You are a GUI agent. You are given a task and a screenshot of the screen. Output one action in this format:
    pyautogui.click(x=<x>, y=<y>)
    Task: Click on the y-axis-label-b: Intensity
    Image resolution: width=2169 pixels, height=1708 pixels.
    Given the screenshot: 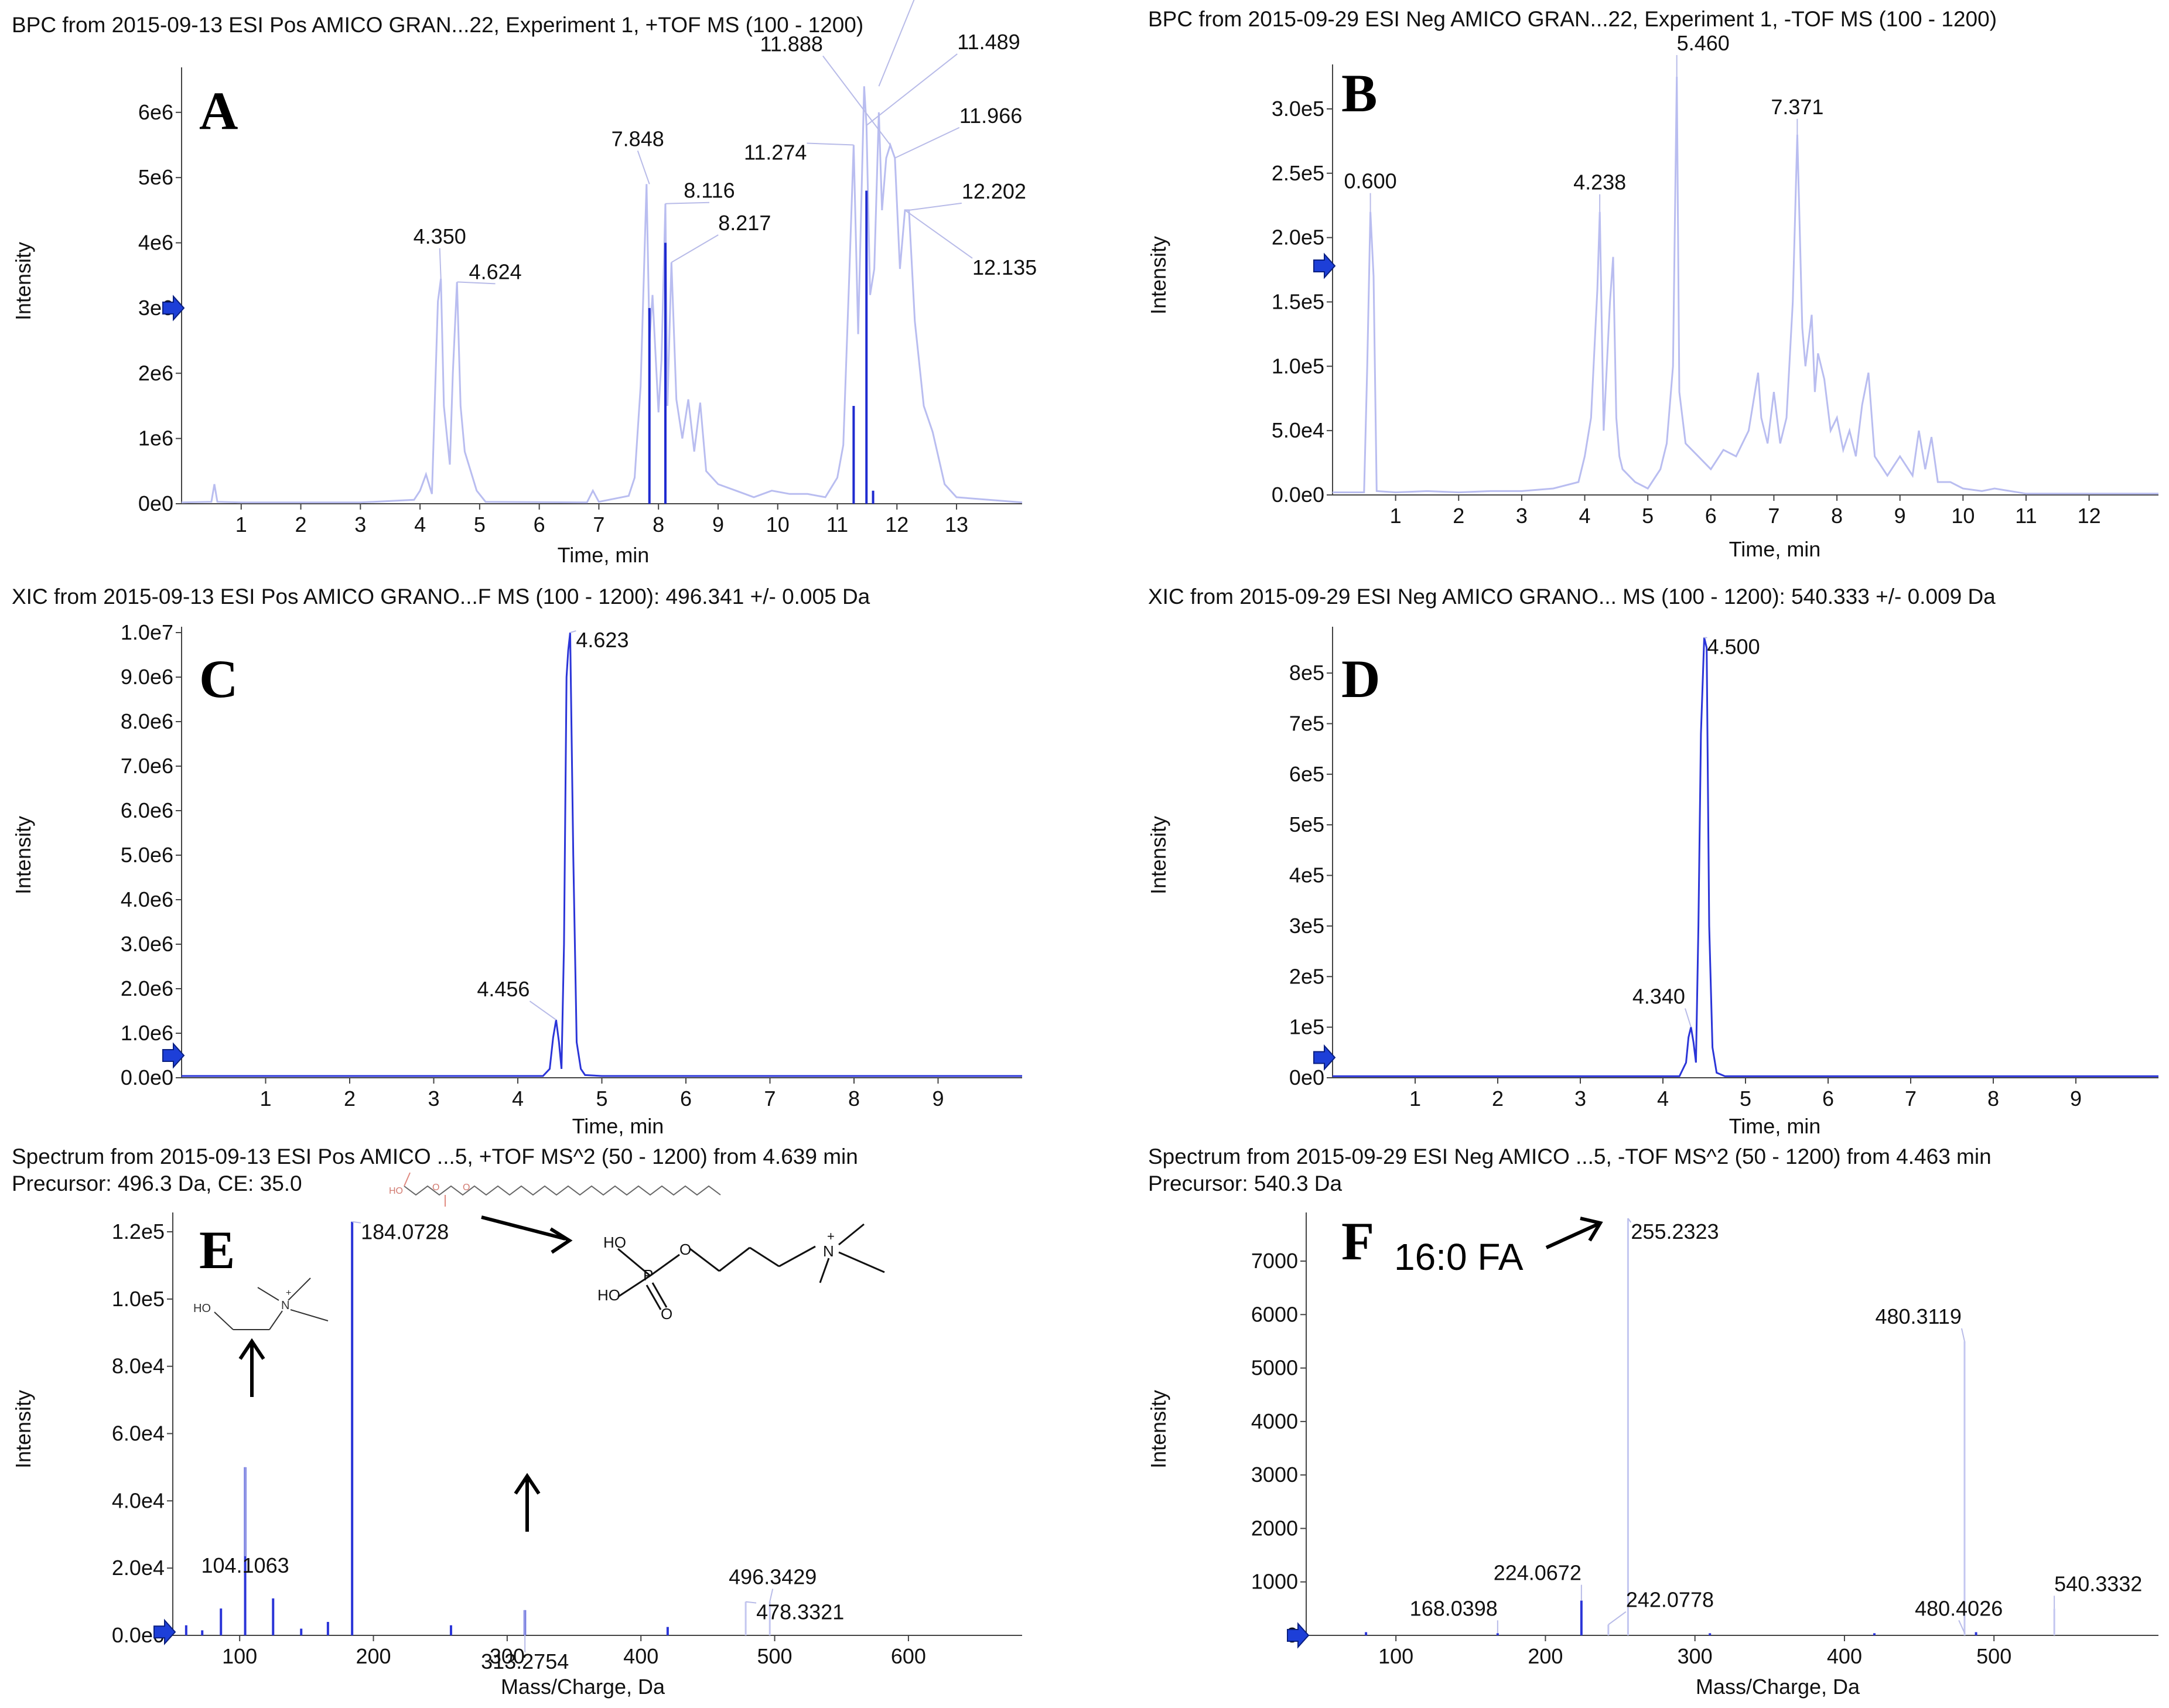 What is the action you would take?
    pyautogui.click(x=1158, y=275)
    